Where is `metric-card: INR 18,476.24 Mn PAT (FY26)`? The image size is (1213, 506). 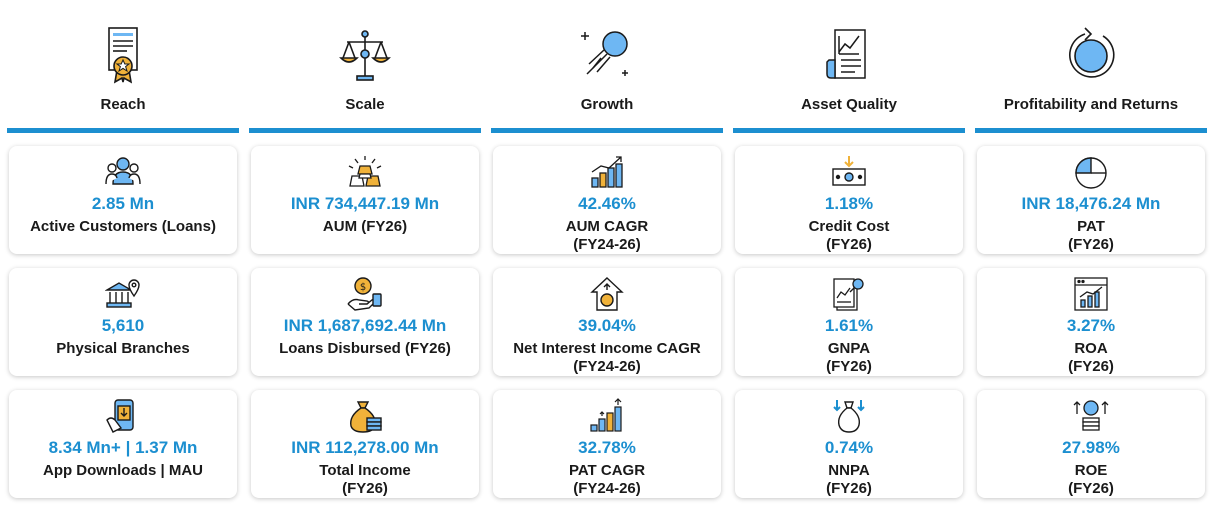
metric-card: INR 18,476.24 Mn PAT (FY26) is located at coordinates (1091, 200).